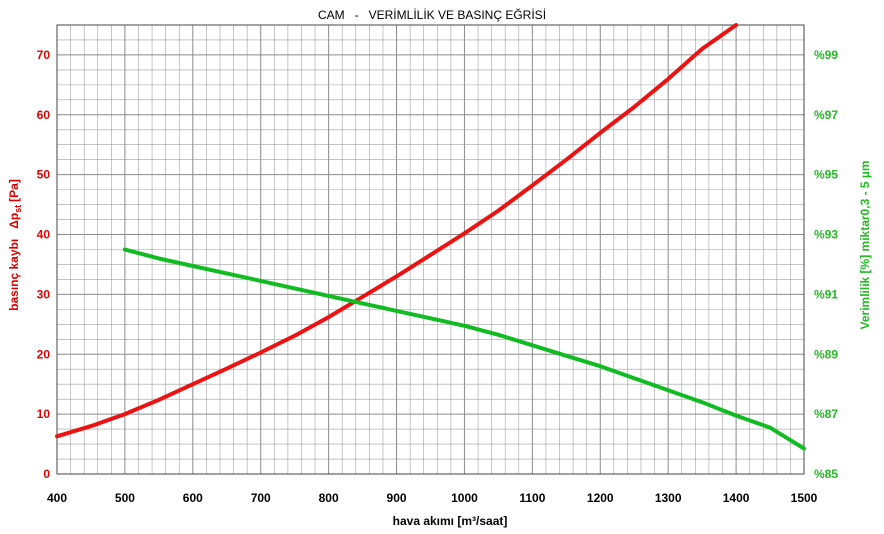 The width and height of the screenshot is (884, 534). I want to click on x-tick-label: 1400, so click(736, 498).